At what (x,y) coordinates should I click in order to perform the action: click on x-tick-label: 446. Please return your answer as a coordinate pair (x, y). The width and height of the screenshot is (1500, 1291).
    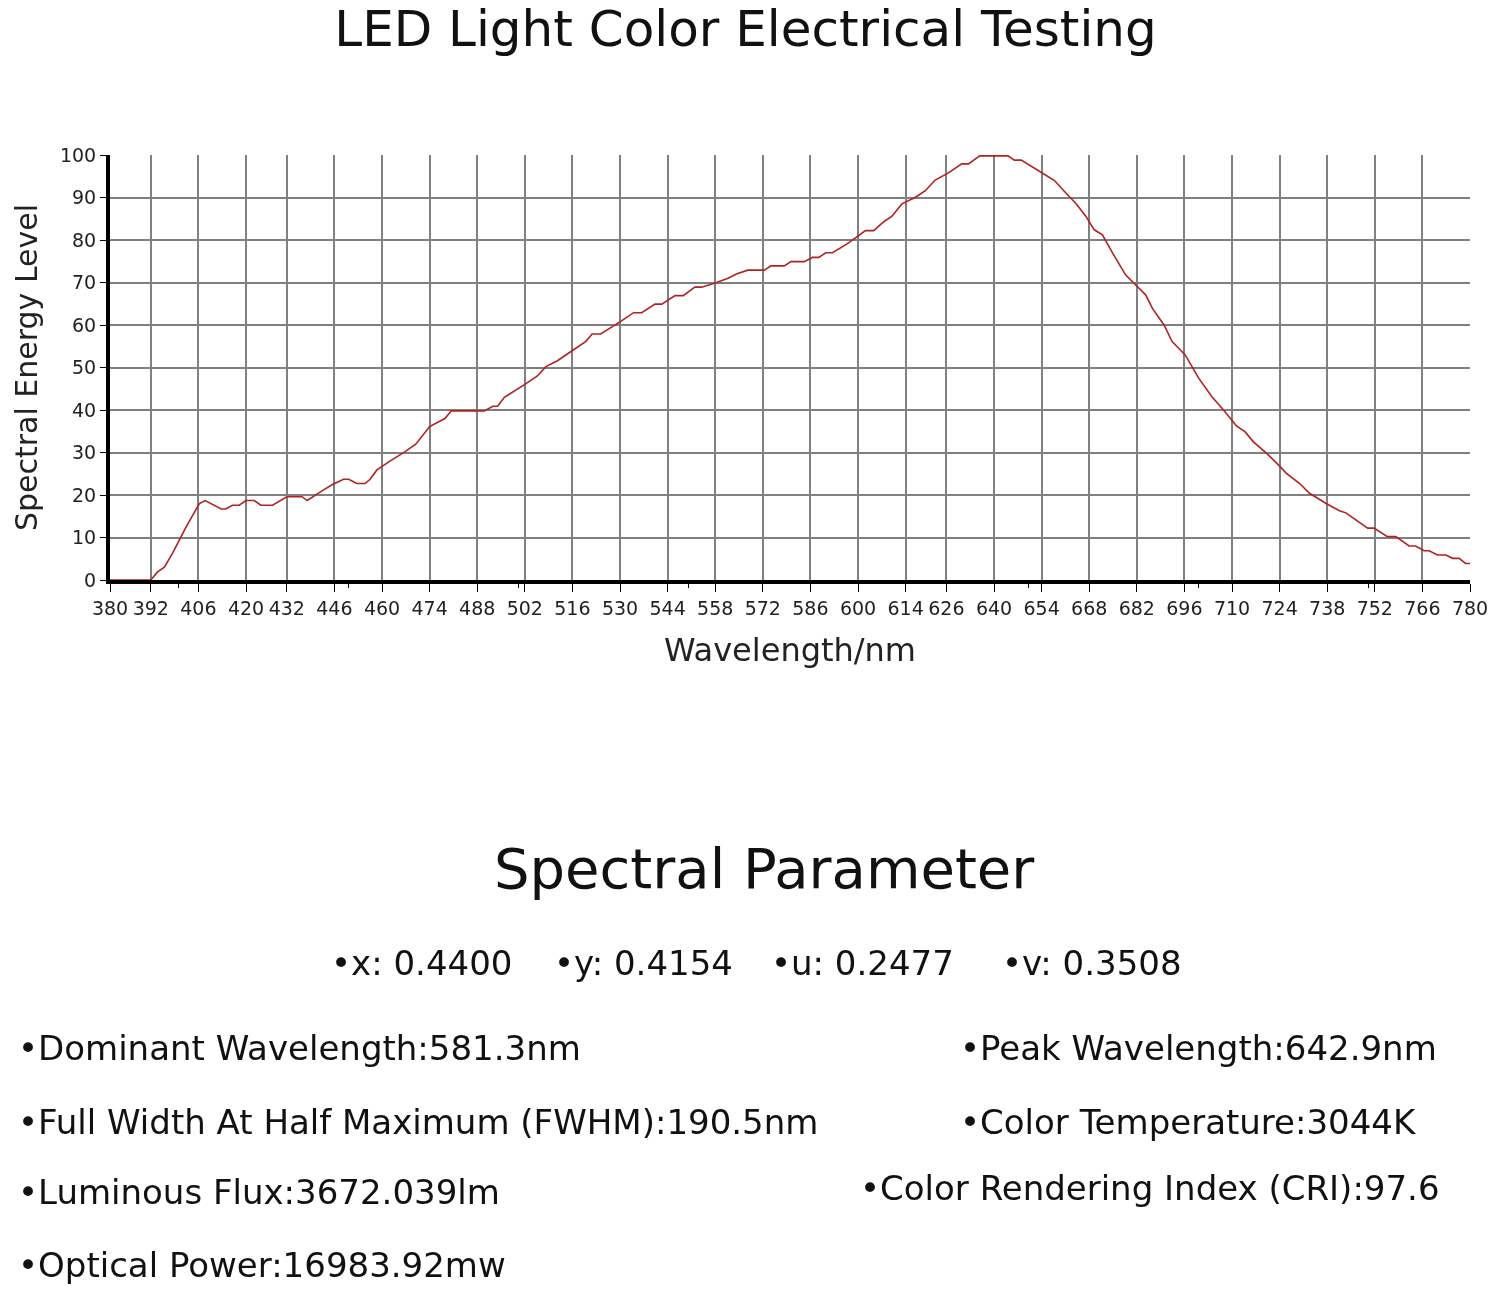
    Looking at the image, I should click on (334, 607).